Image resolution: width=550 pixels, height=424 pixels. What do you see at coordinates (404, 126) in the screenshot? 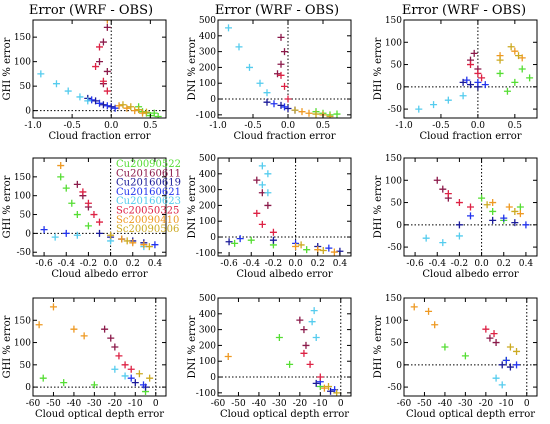
I see `x-tick-label: -1.0` at bounding box center [404, 126].